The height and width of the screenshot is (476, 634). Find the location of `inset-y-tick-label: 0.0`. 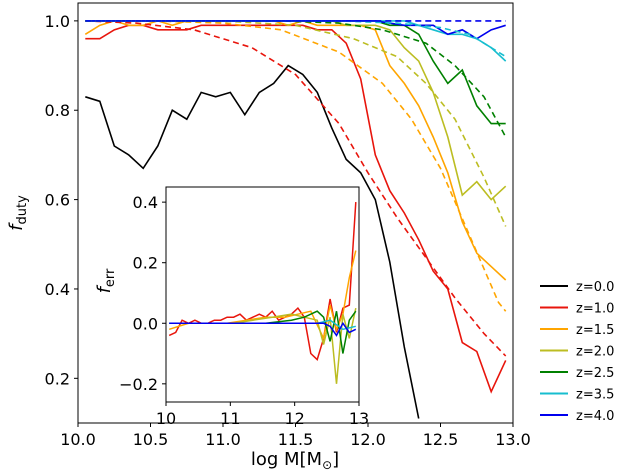

inset-y-tick-label: 0.0 is located at coordinates (145, 323).